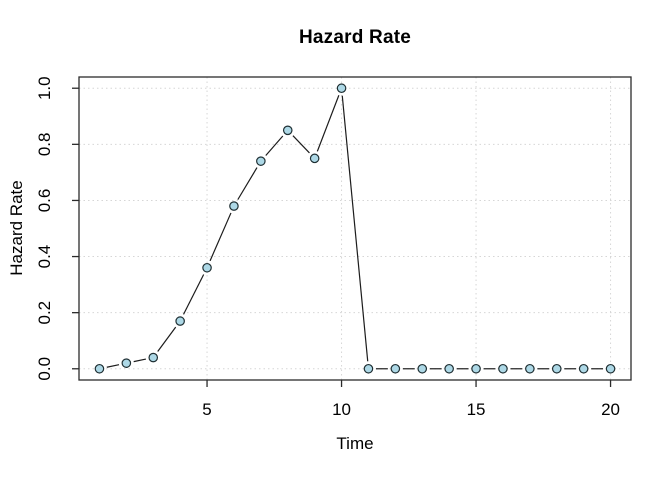 The width and height of the screenshot is (672, 480). Describe the element at coordinates (44, 313) in the screenshot. I see `y-tick-label: 0.2` at that location.